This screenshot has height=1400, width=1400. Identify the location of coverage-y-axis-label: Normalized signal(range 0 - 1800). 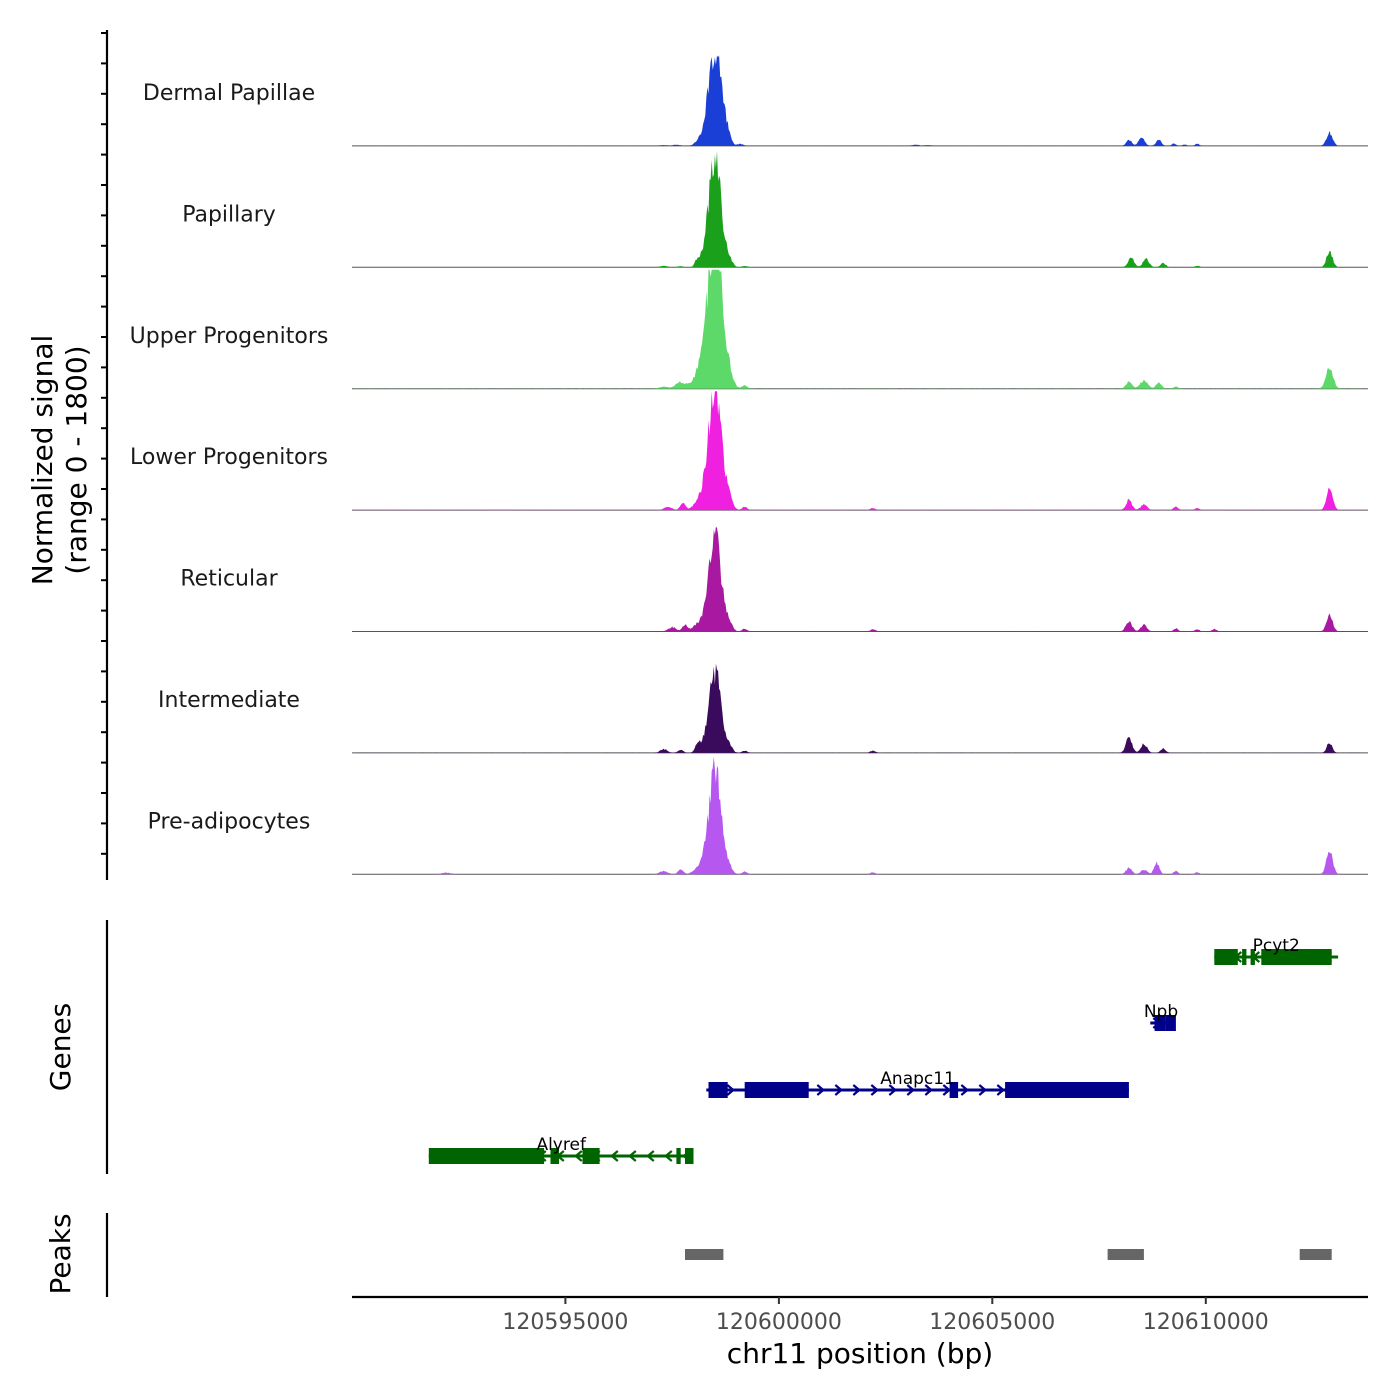
(59, 460).